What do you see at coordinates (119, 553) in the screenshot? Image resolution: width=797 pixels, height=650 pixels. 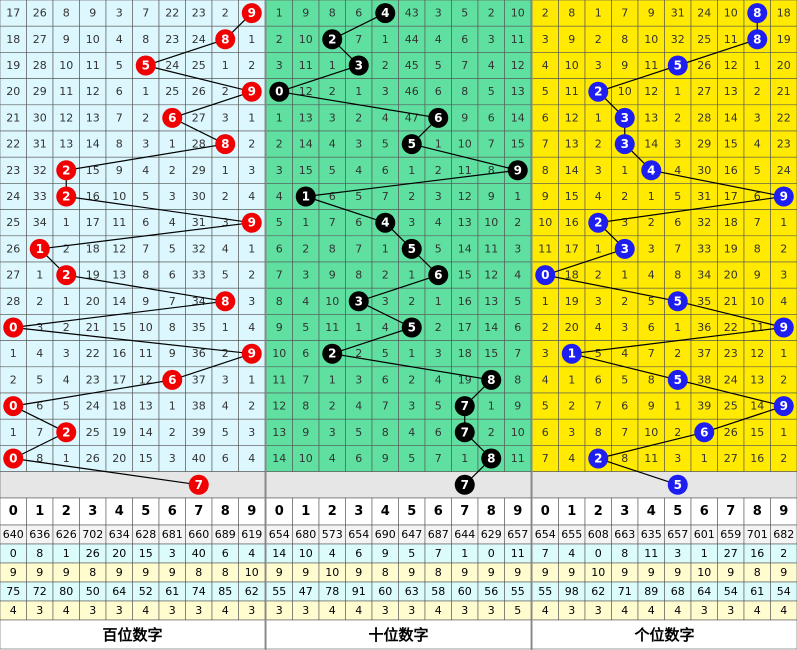 I see `stat-value: 20` at bounding box center [119, 553].